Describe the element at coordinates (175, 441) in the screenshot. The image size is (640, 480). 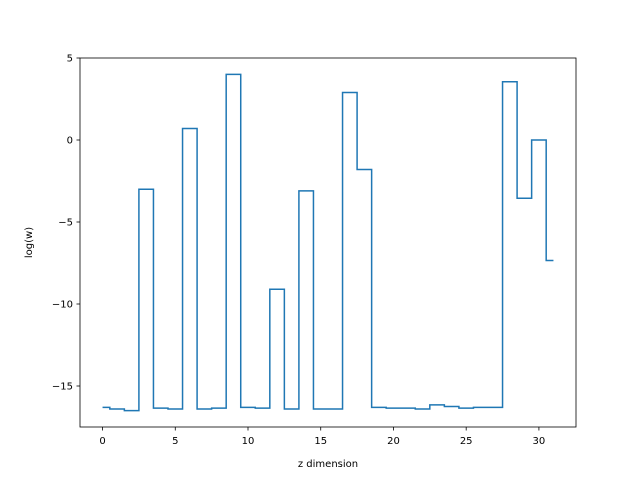
I see `x-tick-label: 5` at that location.